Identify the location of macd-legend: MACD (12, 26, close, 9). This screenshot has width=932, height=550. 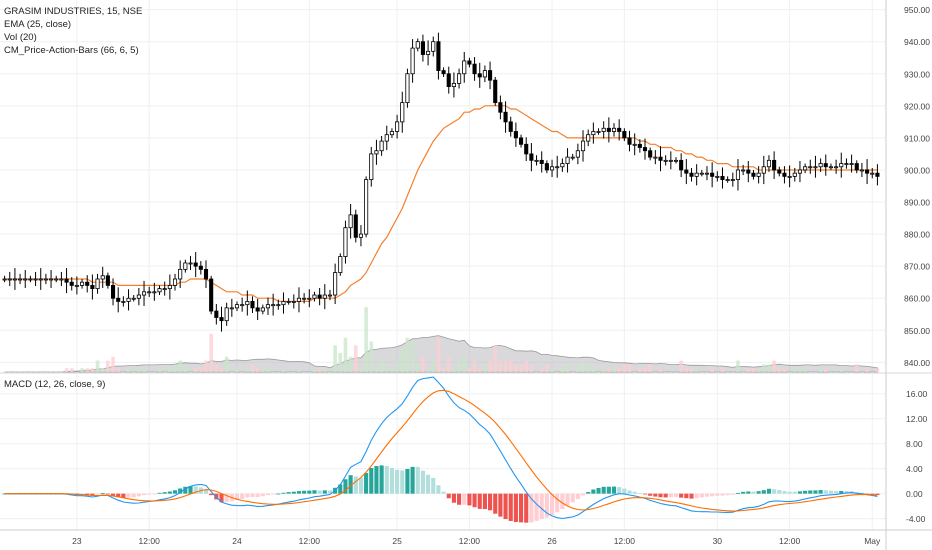
(55, 384).